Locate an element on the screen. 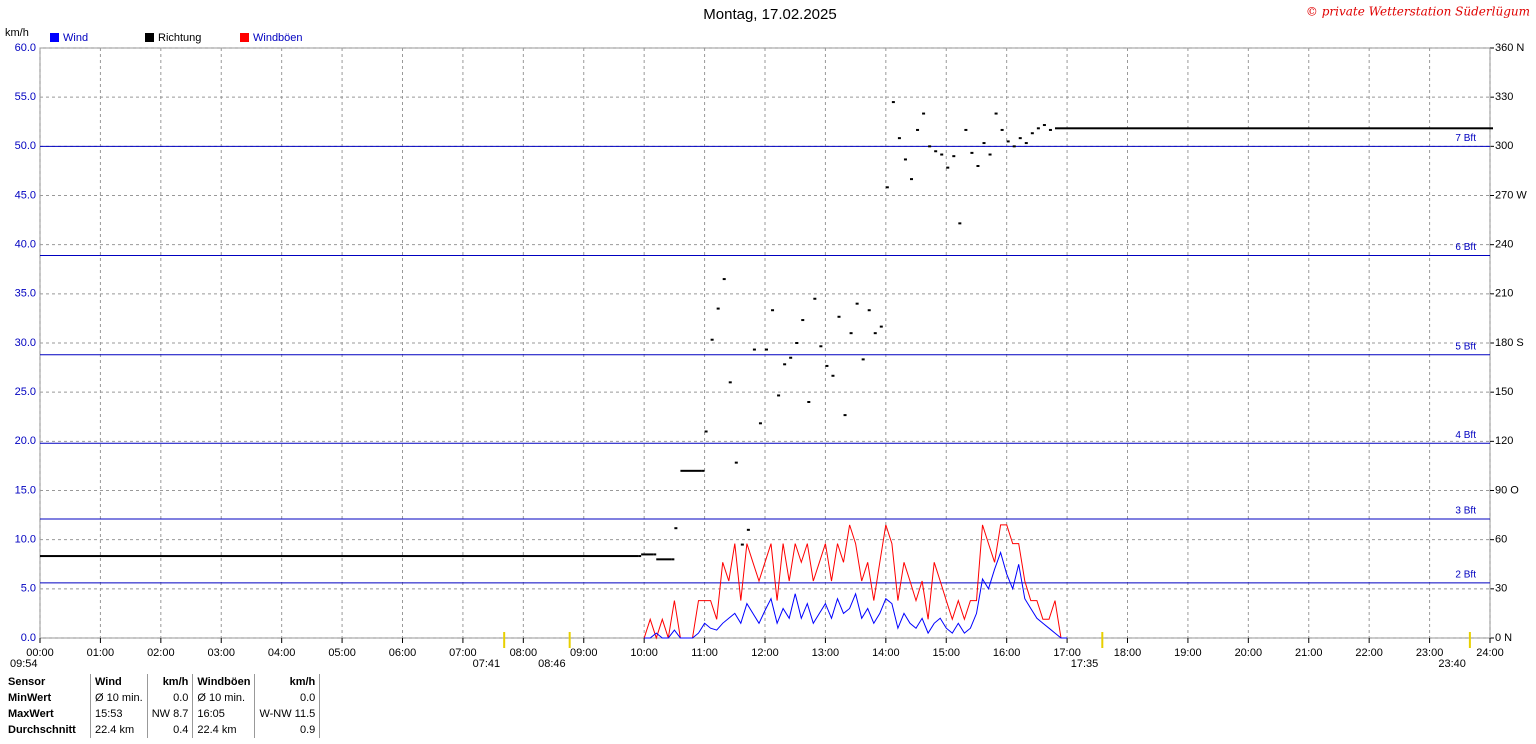  sun-time: 08:46 is located at coordinates (552, 664).